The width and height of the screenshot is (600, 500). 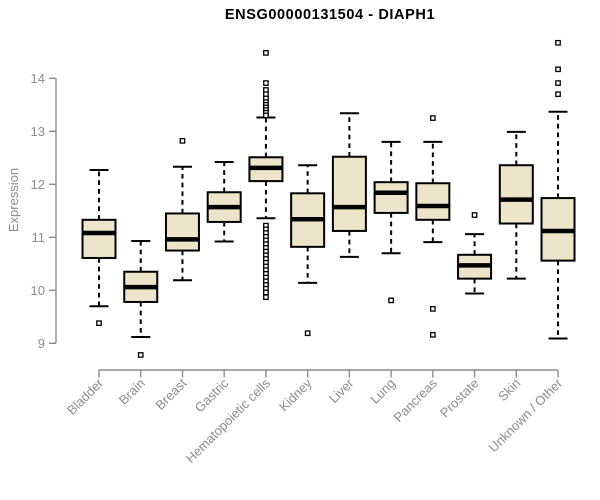 What do you see at coordinates (38, 131) in the screenshot?
I see `y-tick-label: 13` at bounding box center [38, 131].